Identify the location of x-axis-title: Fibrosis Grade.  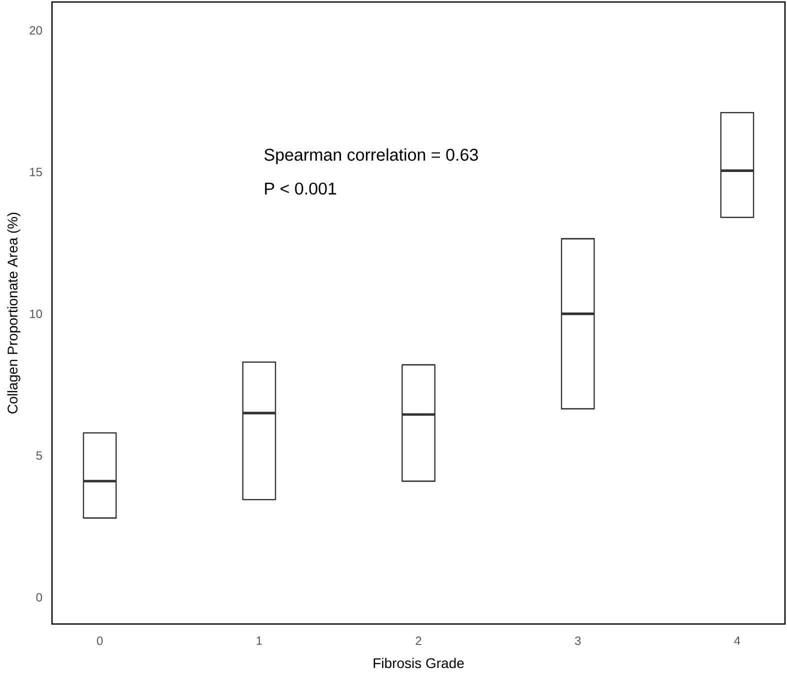
(419, 663).